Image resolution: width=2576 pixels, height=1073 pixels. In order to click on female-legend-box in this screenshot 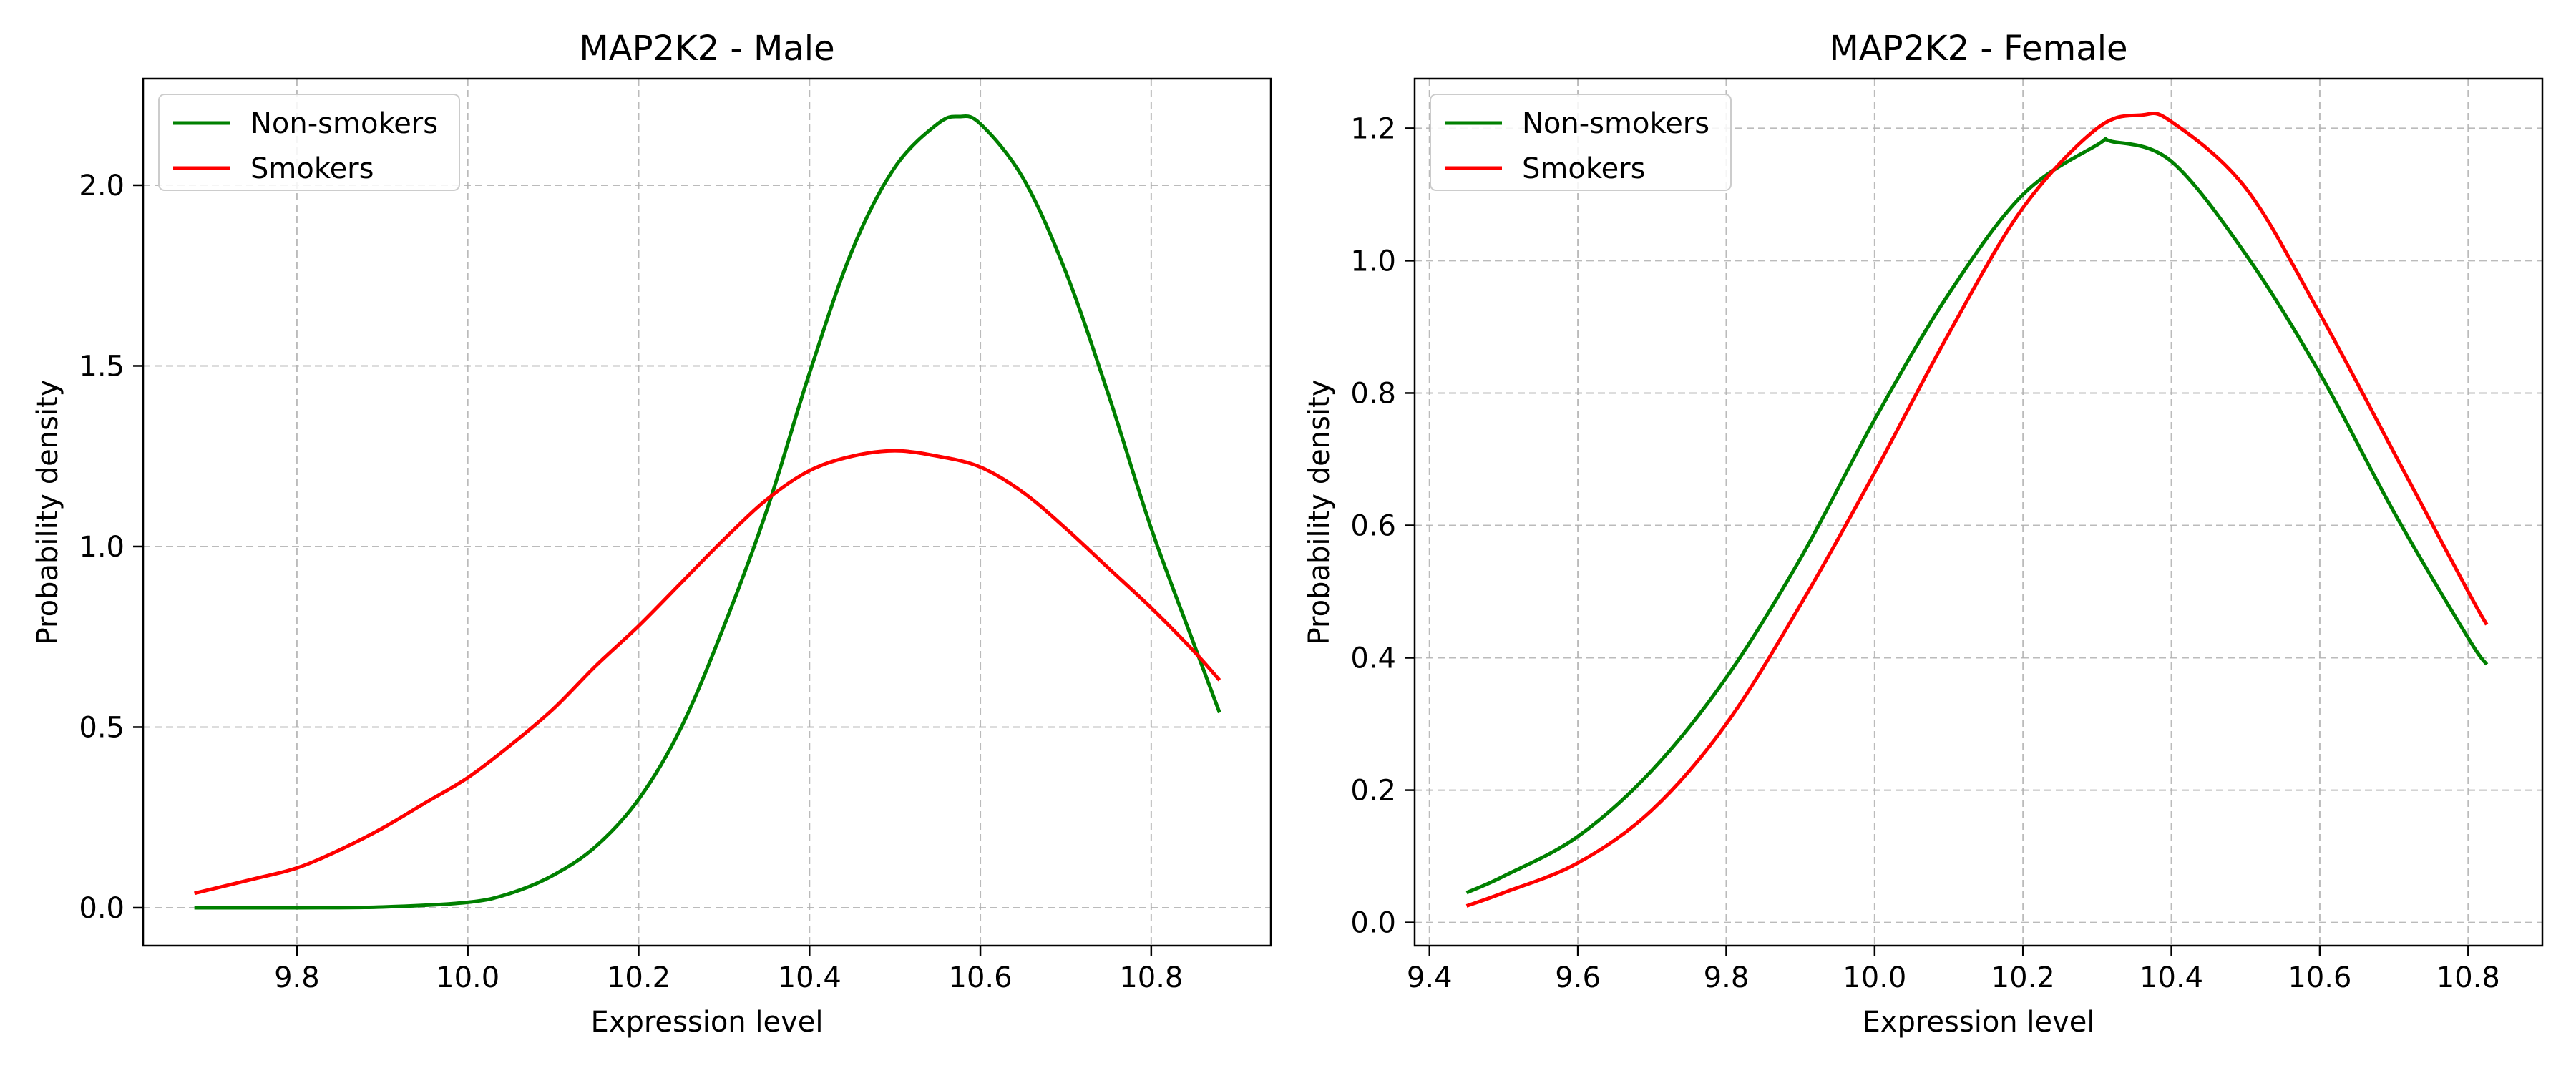, I will do `click(1581, 142)`.